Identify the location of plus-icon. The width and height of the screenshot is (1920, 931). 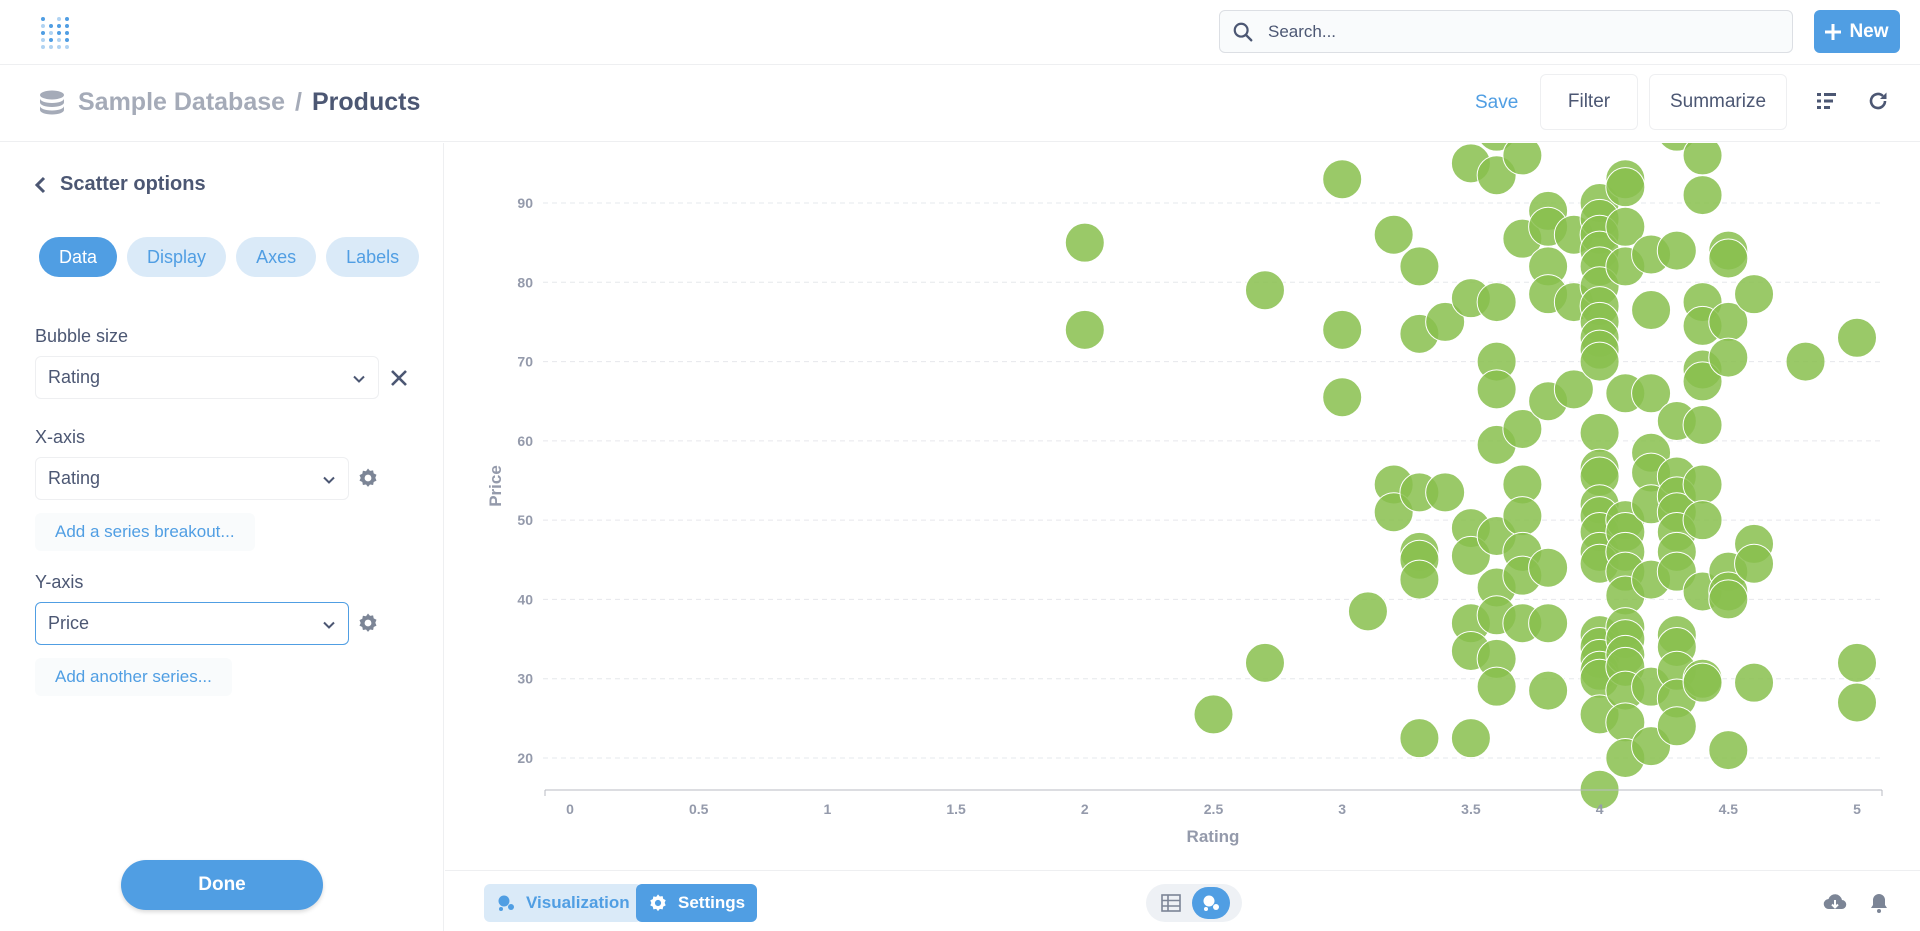
(1833, 31).